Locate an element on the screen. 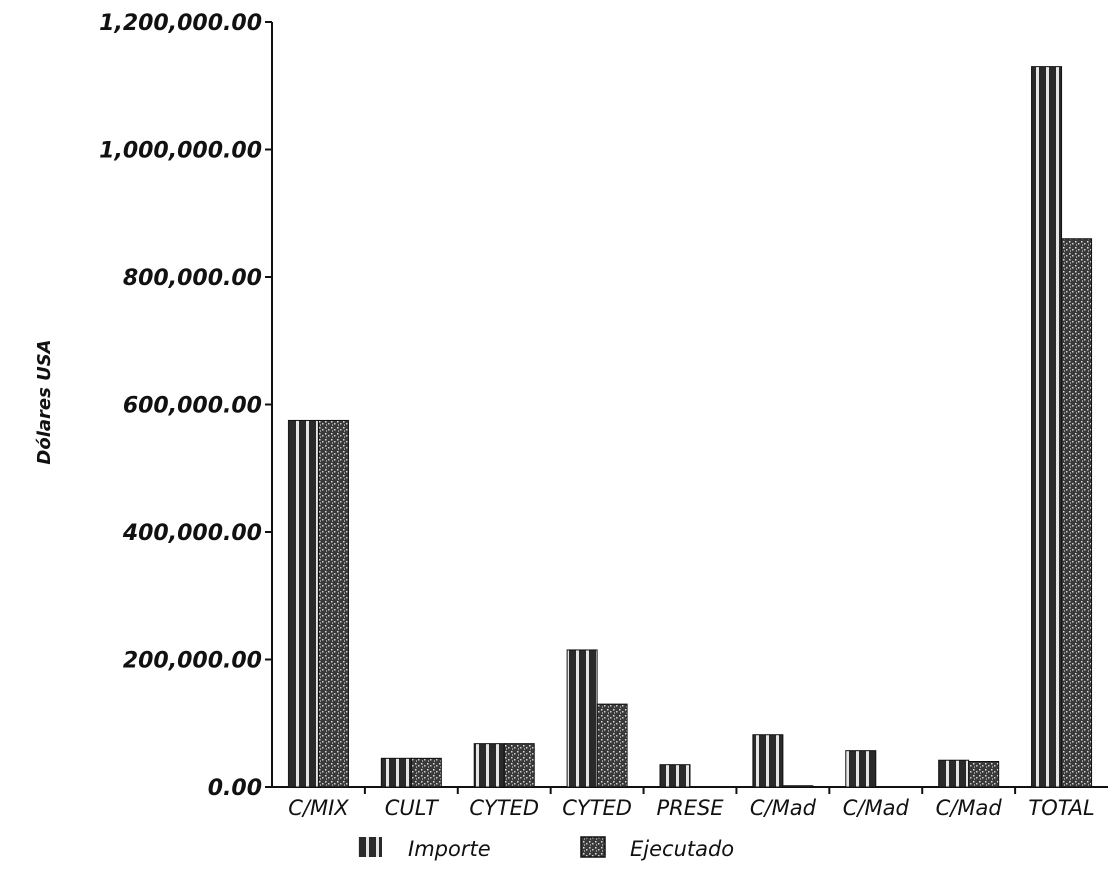  y-tick-label: 800,000.00 is located at coordinates (192, 278).